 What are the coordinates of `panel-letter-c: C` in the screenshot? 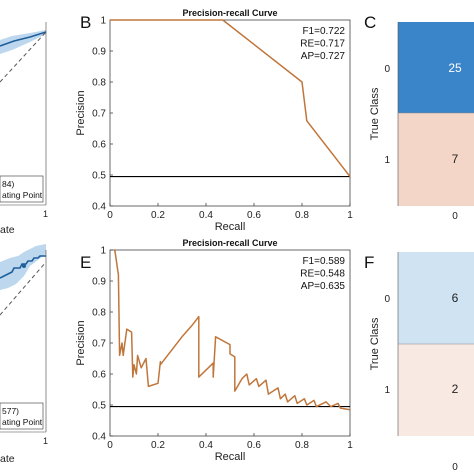 It's located at (370, 22).